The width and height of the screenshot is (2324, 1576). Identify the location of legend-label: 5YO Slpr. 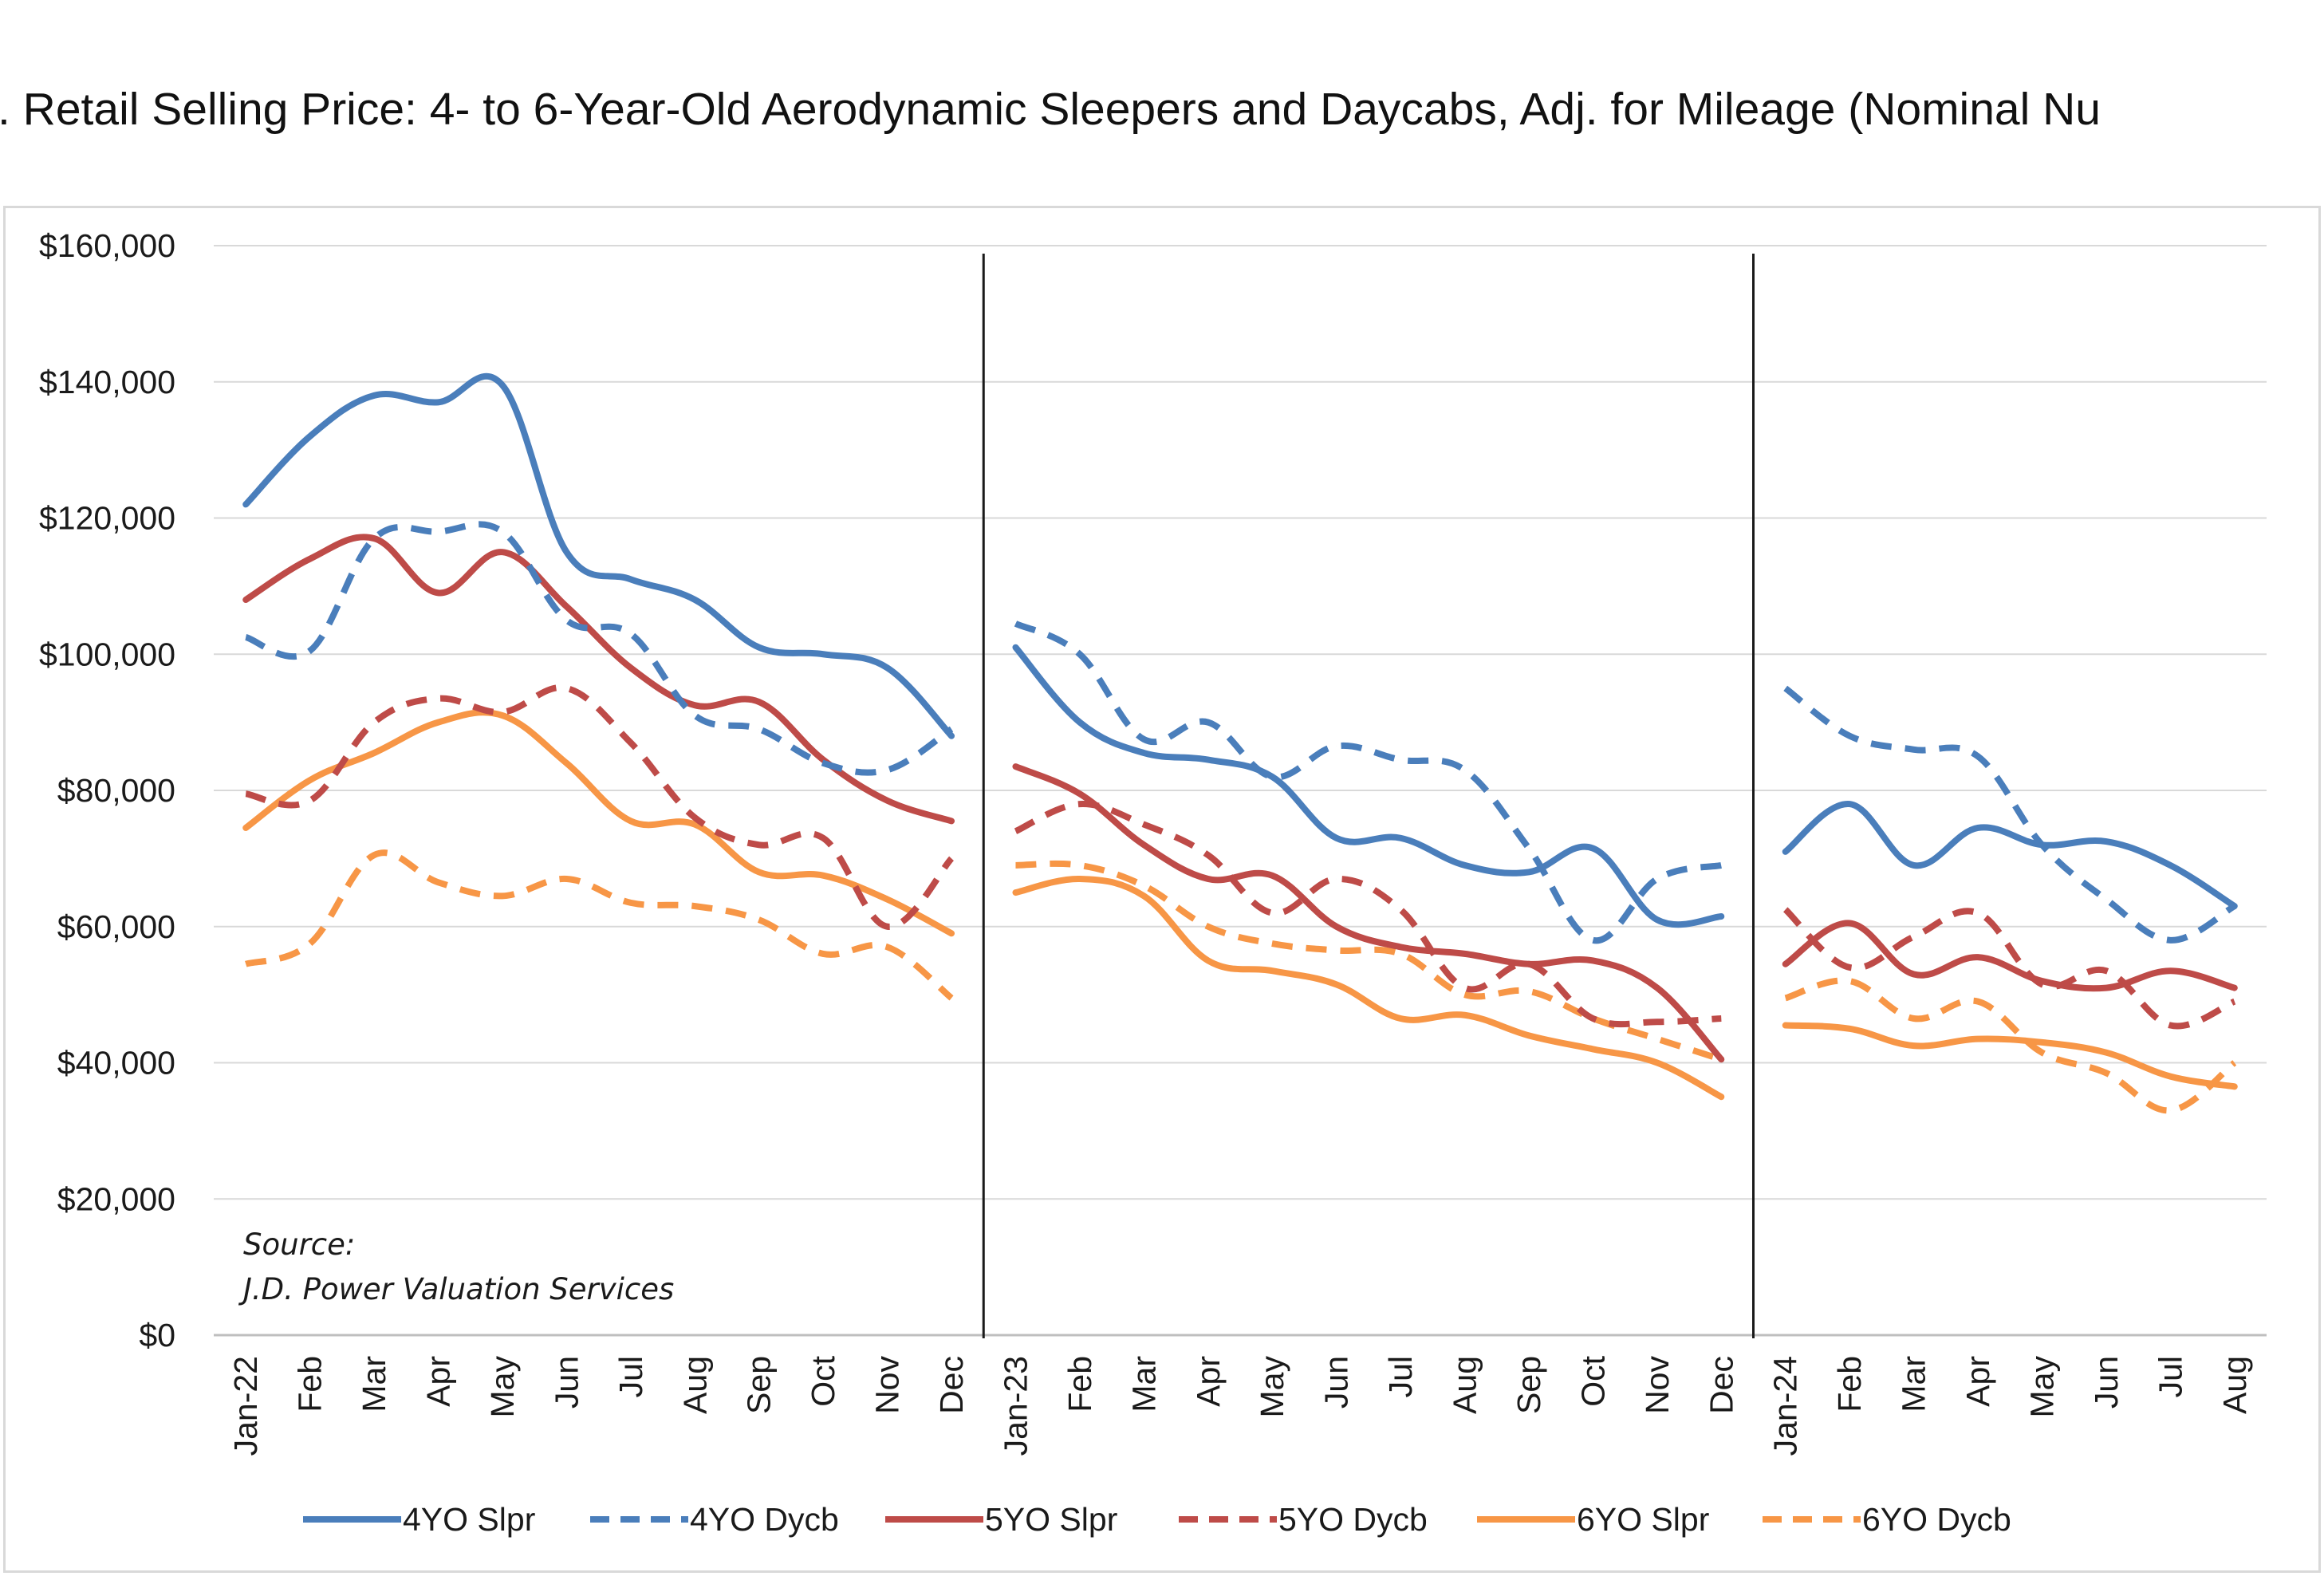
(1051, 1519).